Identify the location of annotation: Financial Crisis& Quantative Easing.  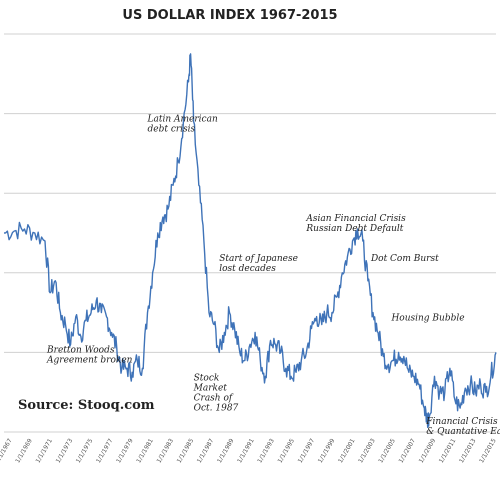
(462, 427).